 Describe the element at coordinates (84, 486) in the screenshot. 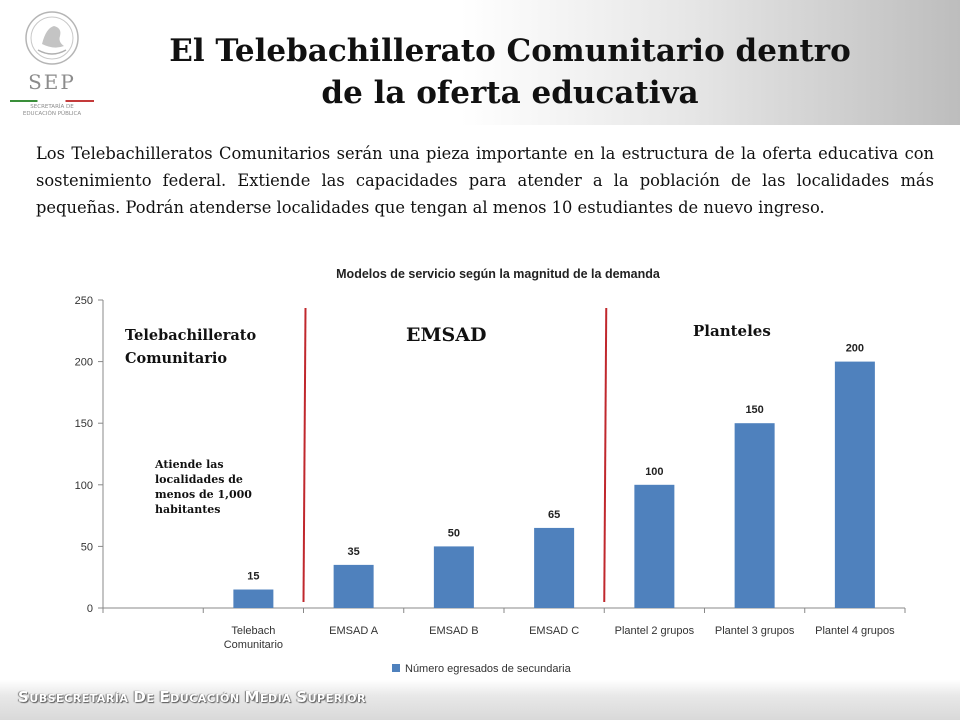

I see `y-tick-label: 100` at that location.